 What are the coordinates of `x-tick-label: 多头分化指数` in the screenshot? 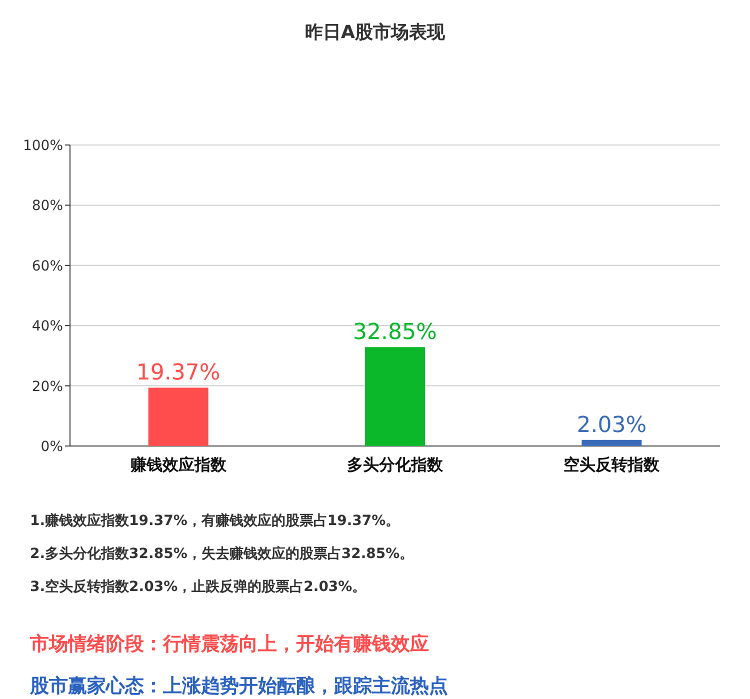 It's located at (395, 464).